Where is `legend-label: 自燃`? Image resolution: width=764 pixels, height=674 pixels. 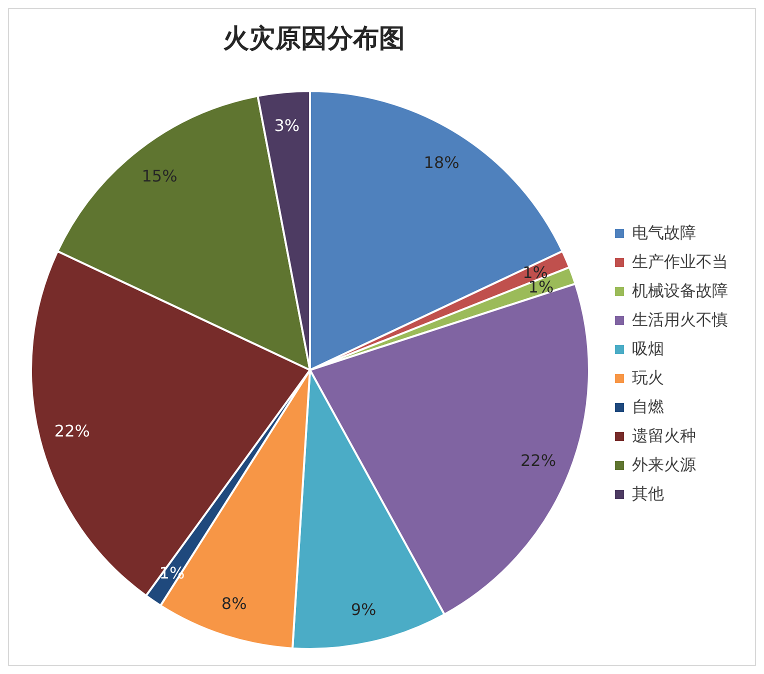
legend-label: 自燃 is located at coordinates (648, 407).